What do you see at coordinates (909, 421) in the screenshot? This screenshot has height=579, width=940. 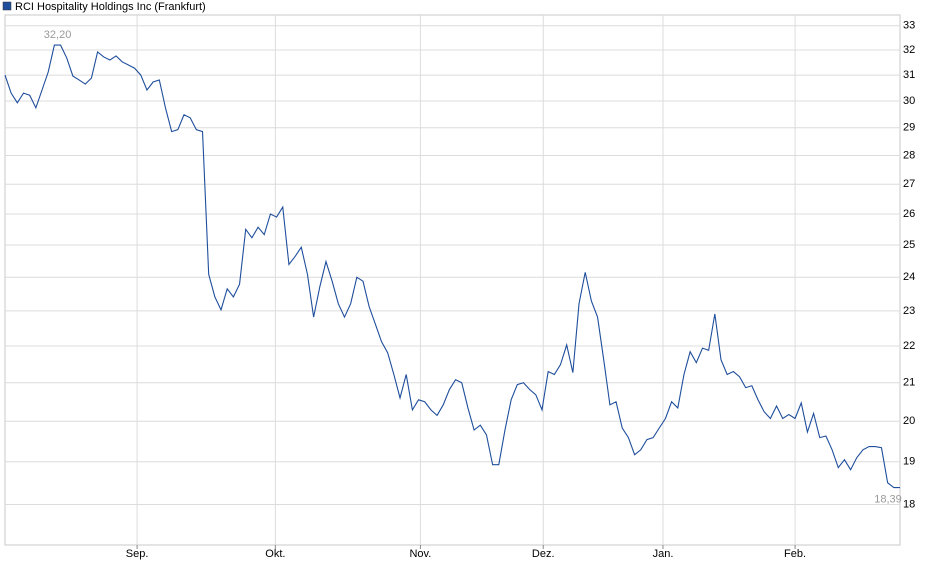 I see `y-tick-label: 20` at bounding box center [909, 421].